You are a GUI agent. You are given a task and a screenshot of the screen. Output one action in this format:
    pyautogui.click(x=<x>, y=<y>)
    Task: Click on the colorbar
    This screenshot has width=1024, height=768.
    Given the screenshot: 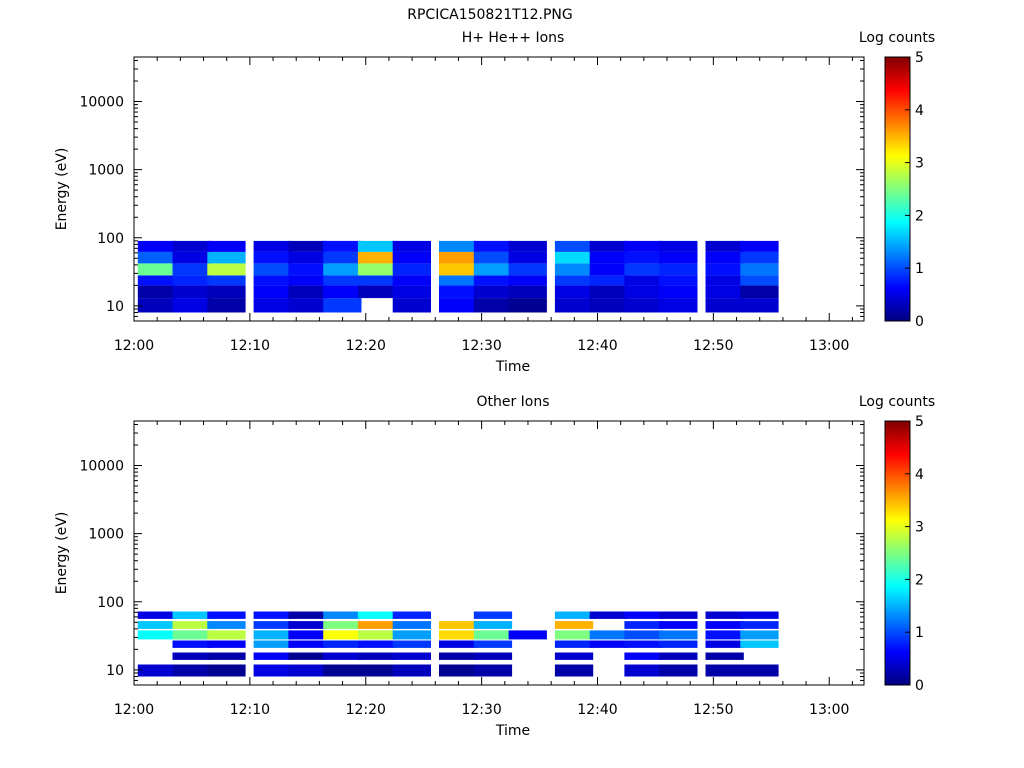 What is the action you would take?
    pyautogui.click(x=897, y=189)
    